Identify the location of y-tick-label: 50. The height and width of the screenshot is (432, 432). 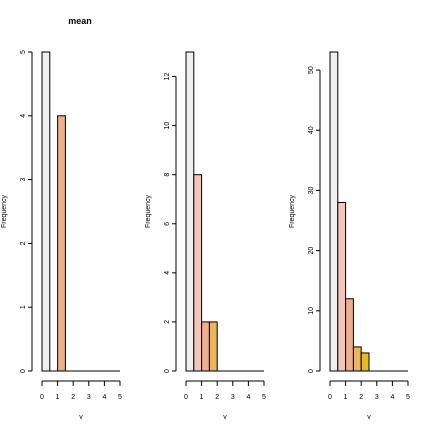
(311, 70).